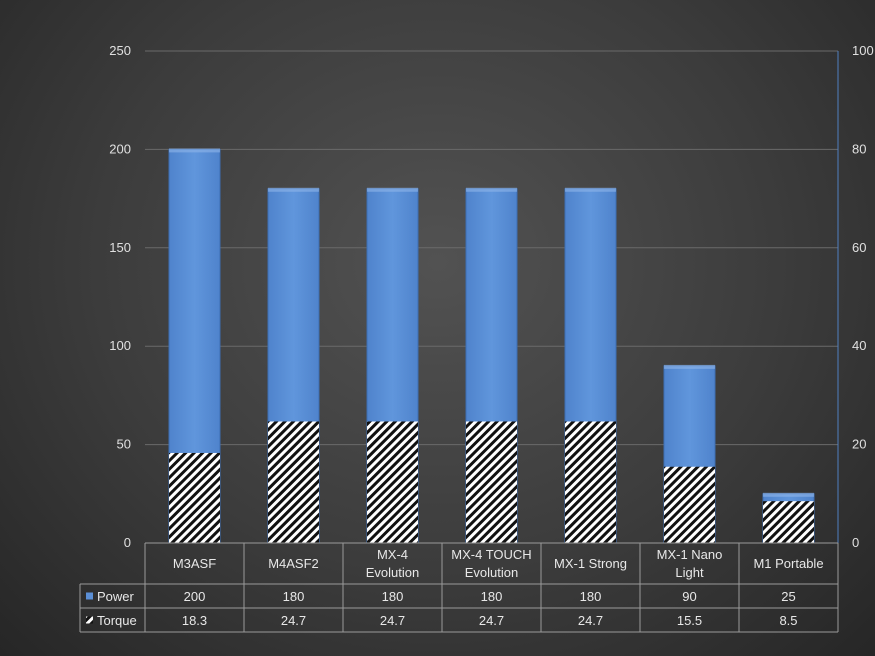  What do you see at coordinates (194, 620) in the screenshot?
I see `torque-value-cell: 18.3` at bounding box center [194, 620].